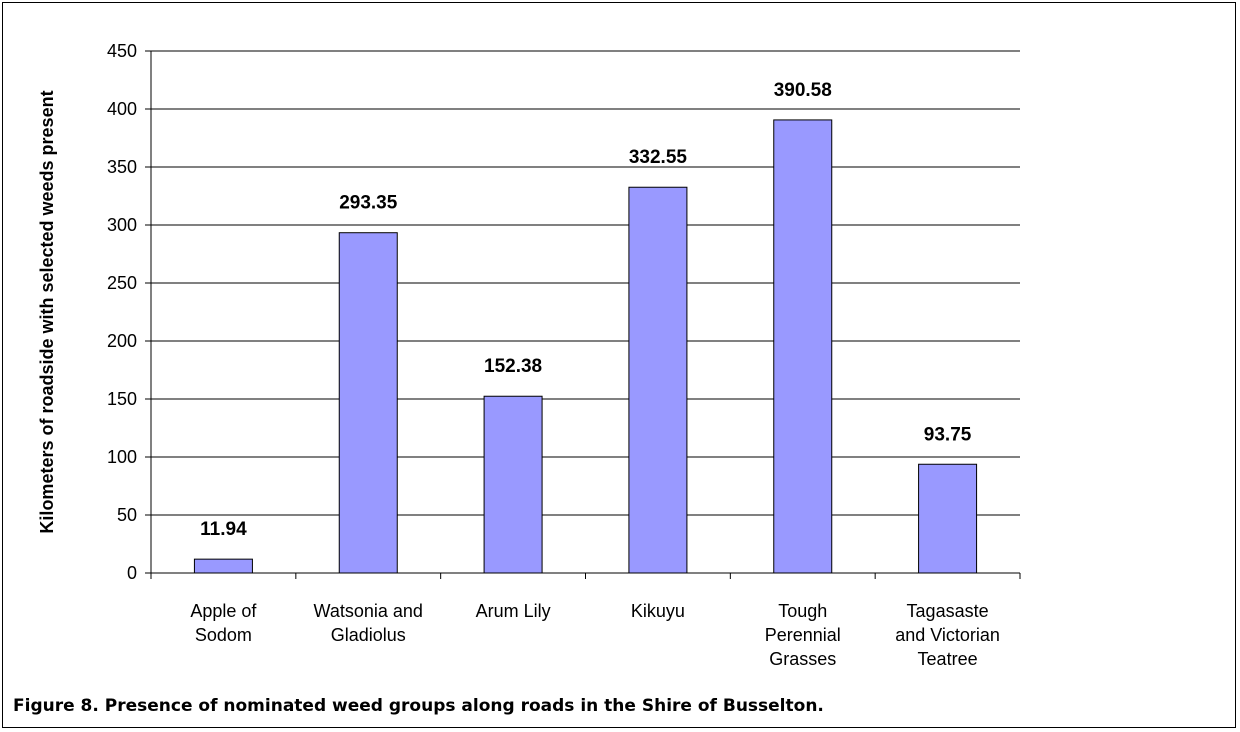 Image resolution: width=1240 pixels, height=732 pixels. I want to click on x-tick-label: Arum Lily, so click(513, 611).